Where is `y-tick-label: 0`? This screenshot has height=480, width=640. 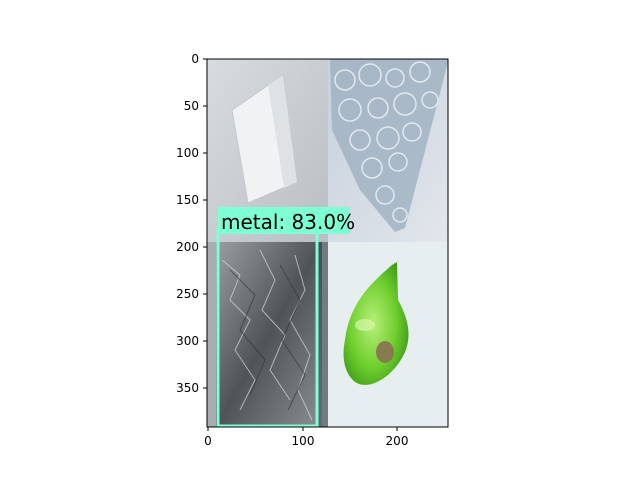
y-tick-label: 0 is located at coordinates (195, 59).